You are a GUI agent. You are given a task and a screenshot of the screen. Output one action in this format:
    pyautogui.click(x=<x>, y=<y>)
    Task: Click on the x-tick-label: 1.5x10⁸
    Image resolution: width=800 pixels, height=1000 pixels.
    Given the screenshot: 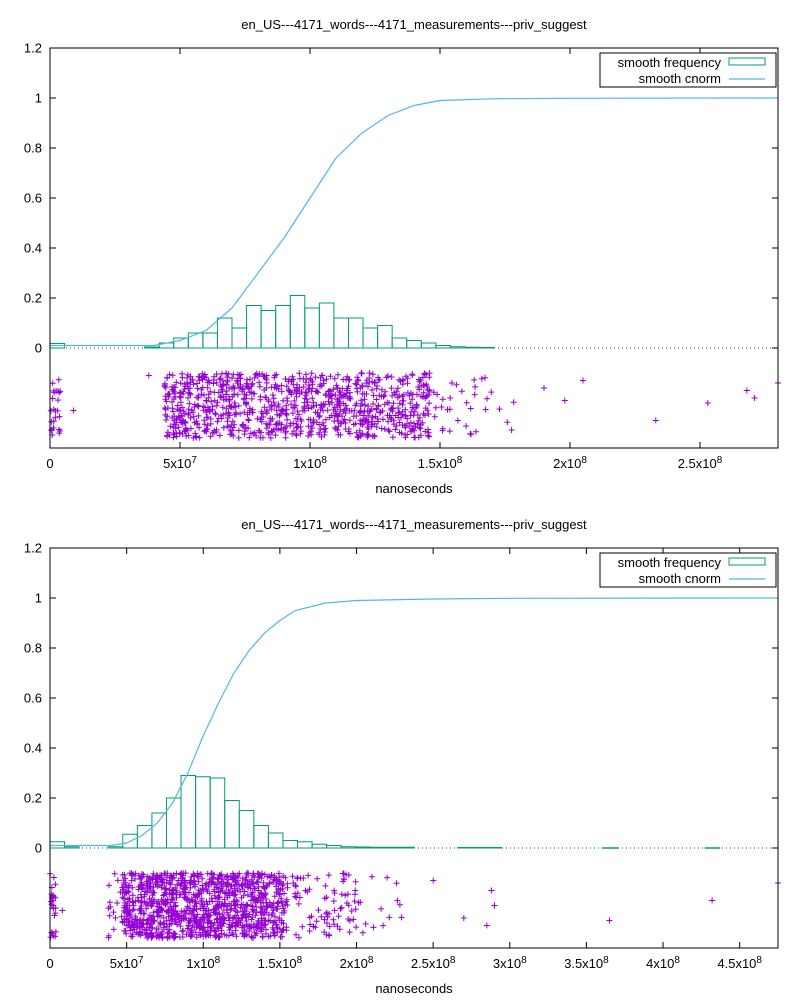 What is the action you would take?
    pyautogui.click(x=280, y=963)
    